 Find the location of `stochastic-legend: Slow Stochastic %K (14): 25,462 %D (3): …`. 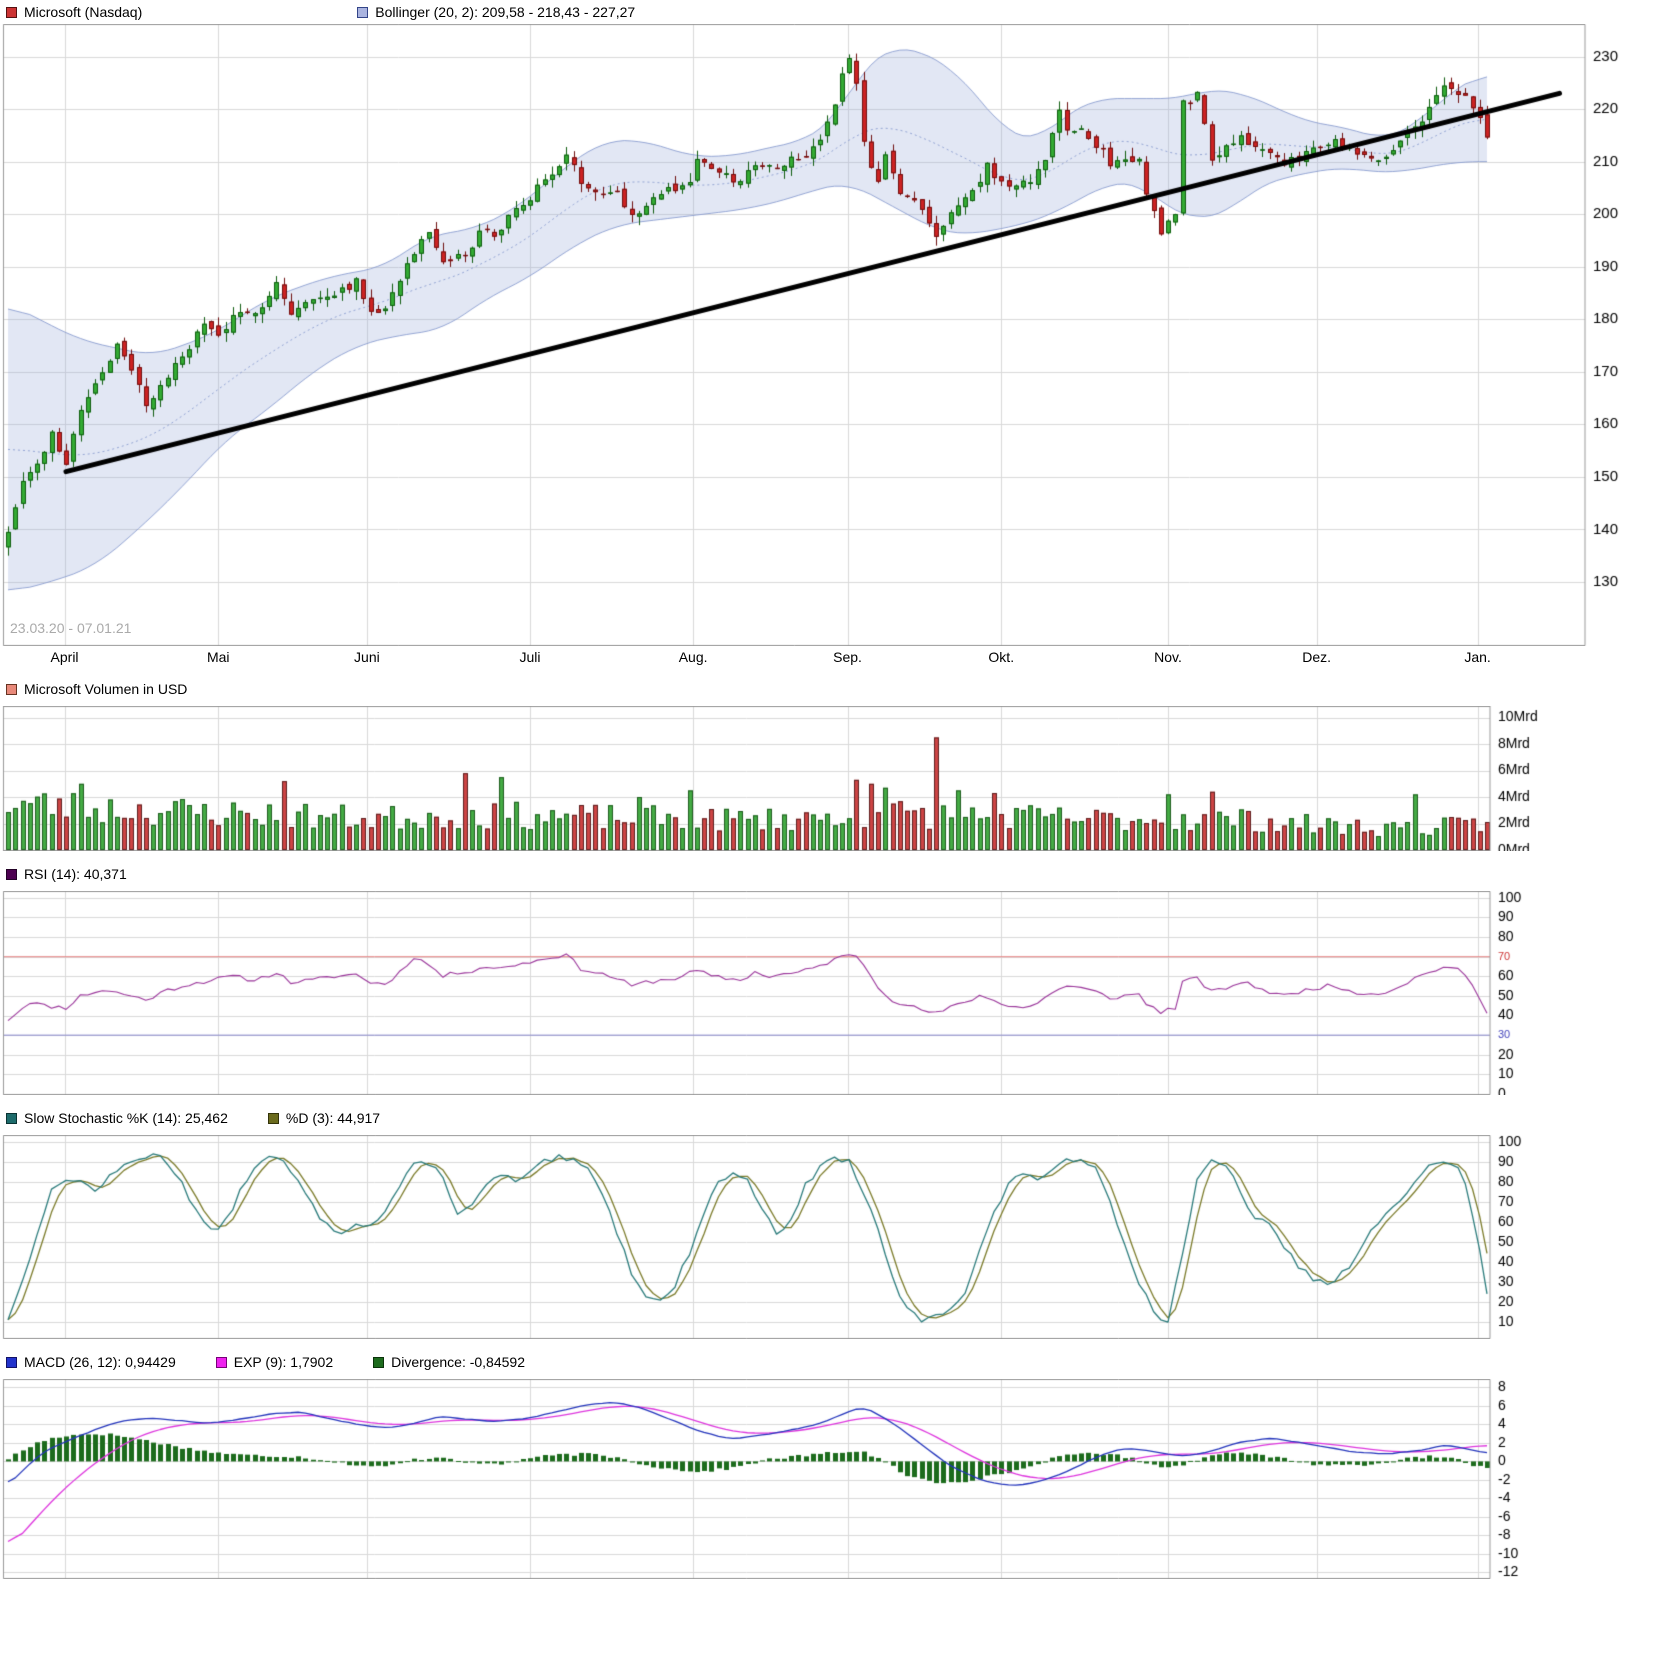

stochastic-legend: Slow Stochastic %K (14): 25,462 %D (3): … is located at coordinates (829, 1118).